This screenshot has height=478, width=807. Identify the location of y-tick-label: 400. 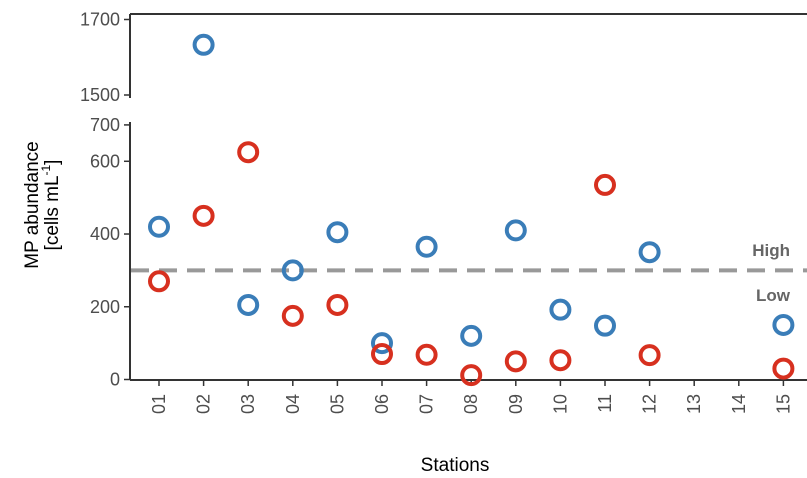
(105, 234).